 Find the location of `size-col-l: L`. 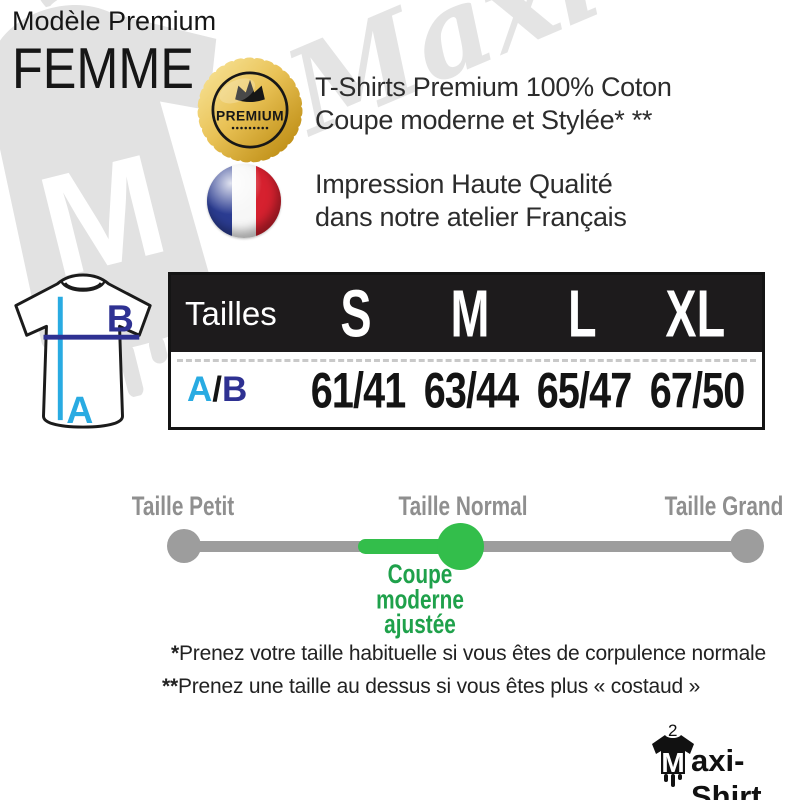

size-col-l: L is located at coordinates (582, 313).